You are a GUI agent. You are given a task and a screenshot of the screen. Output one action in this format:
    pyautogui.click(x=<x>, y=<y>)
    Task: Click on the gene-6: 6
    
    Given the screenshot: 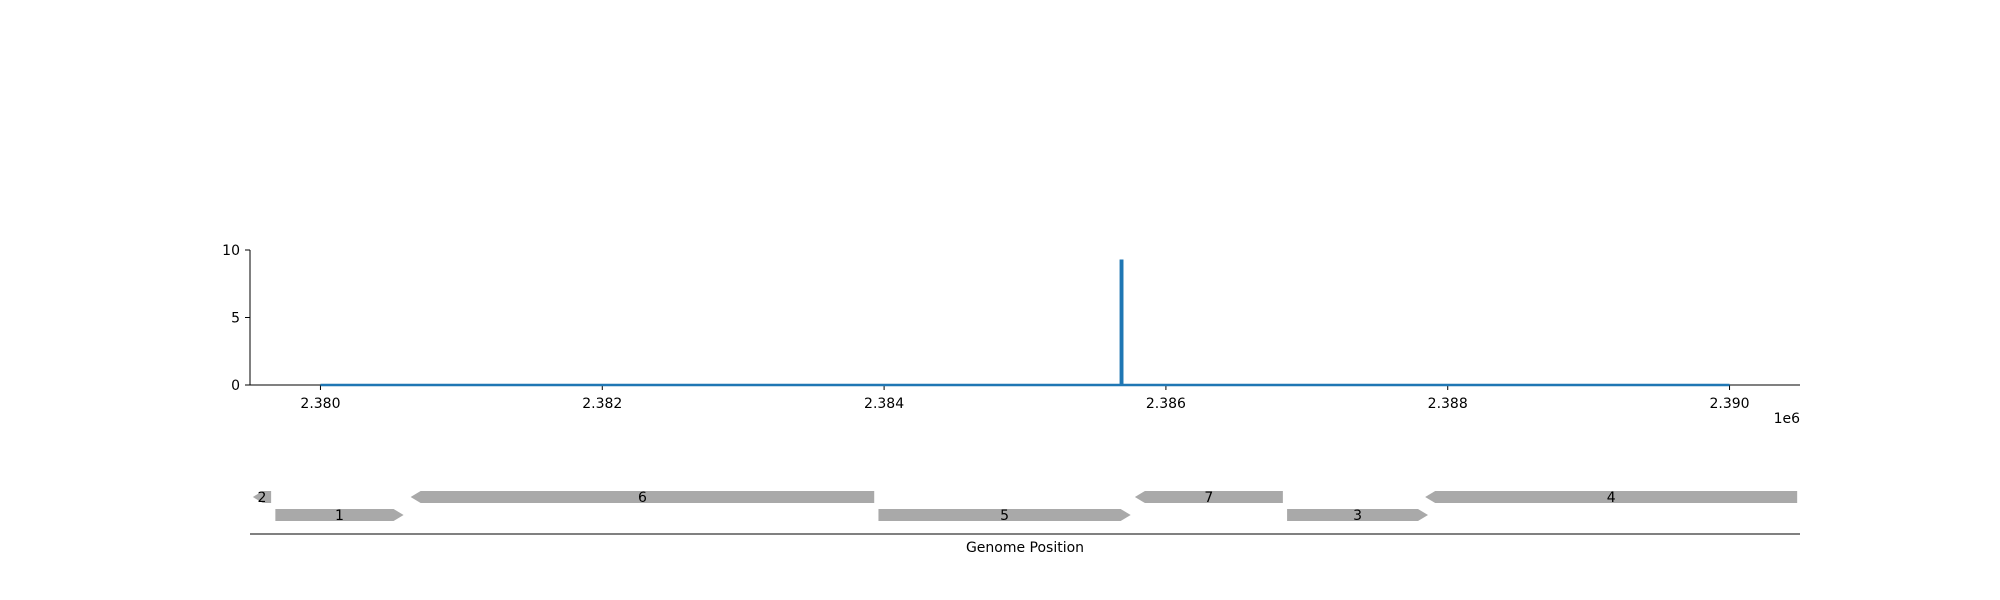 What is the action you would take?
    pyautogui.click(x=642, y=498)
    